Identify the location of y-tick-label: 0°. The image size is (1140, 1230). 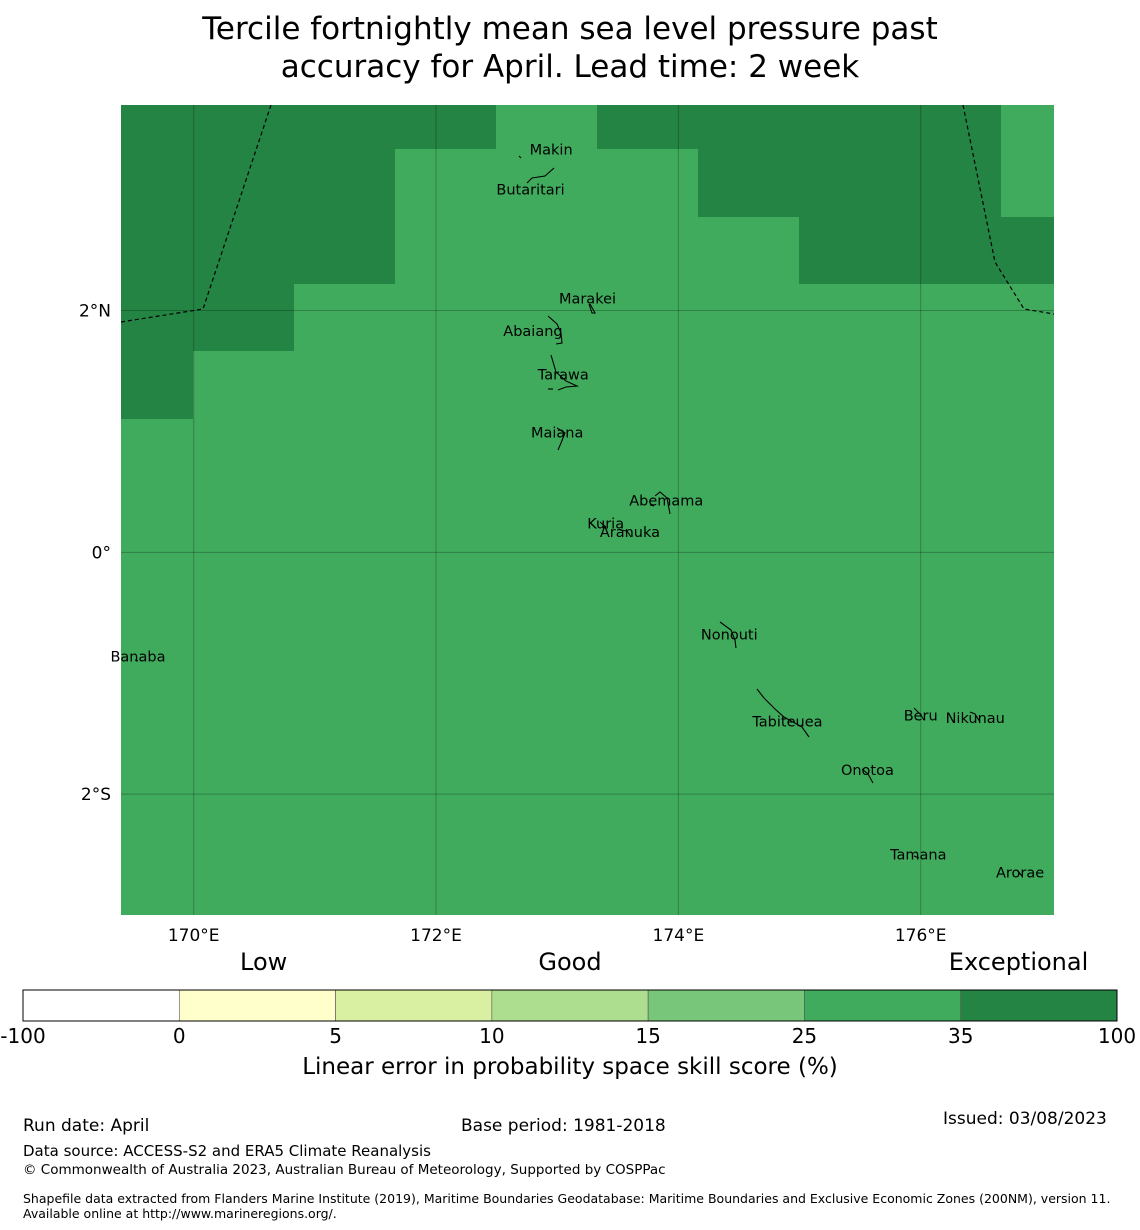
(101, 553).